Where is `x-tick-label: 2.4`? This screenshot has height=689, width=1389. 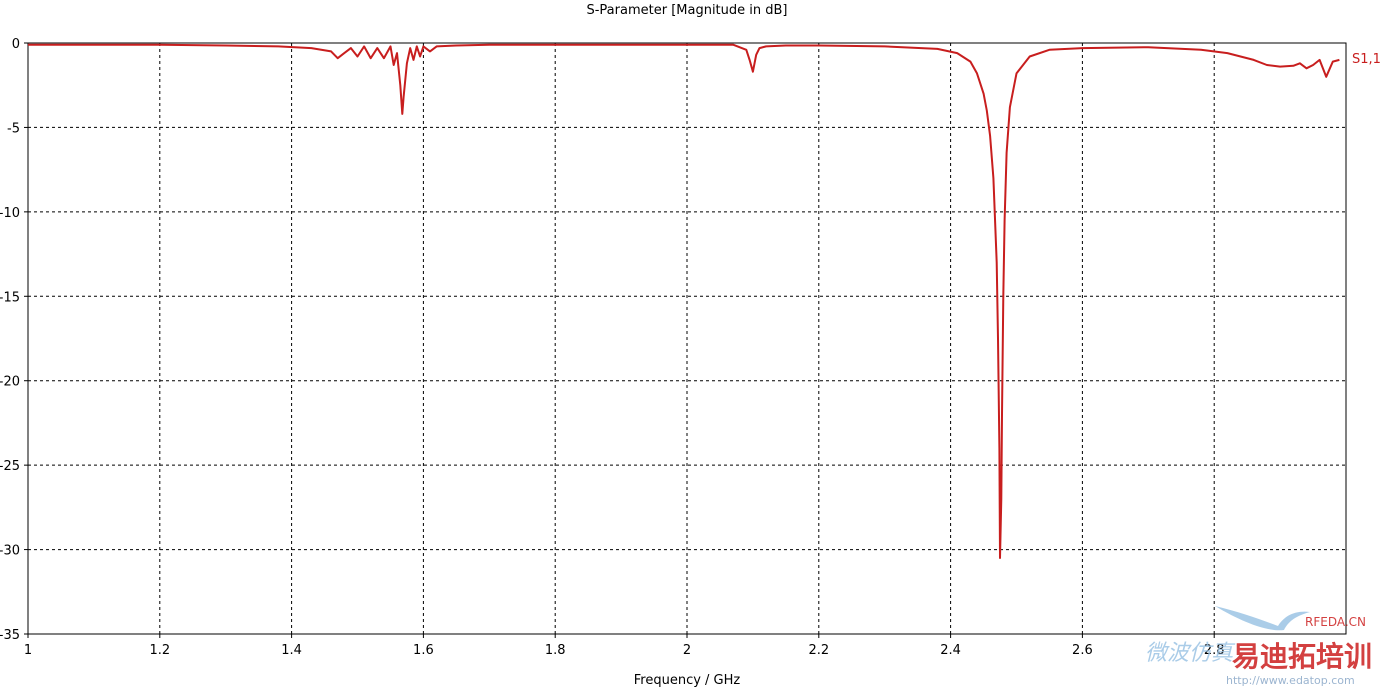 x-tick-label: 2.4 is located at coordinates (950, 650).